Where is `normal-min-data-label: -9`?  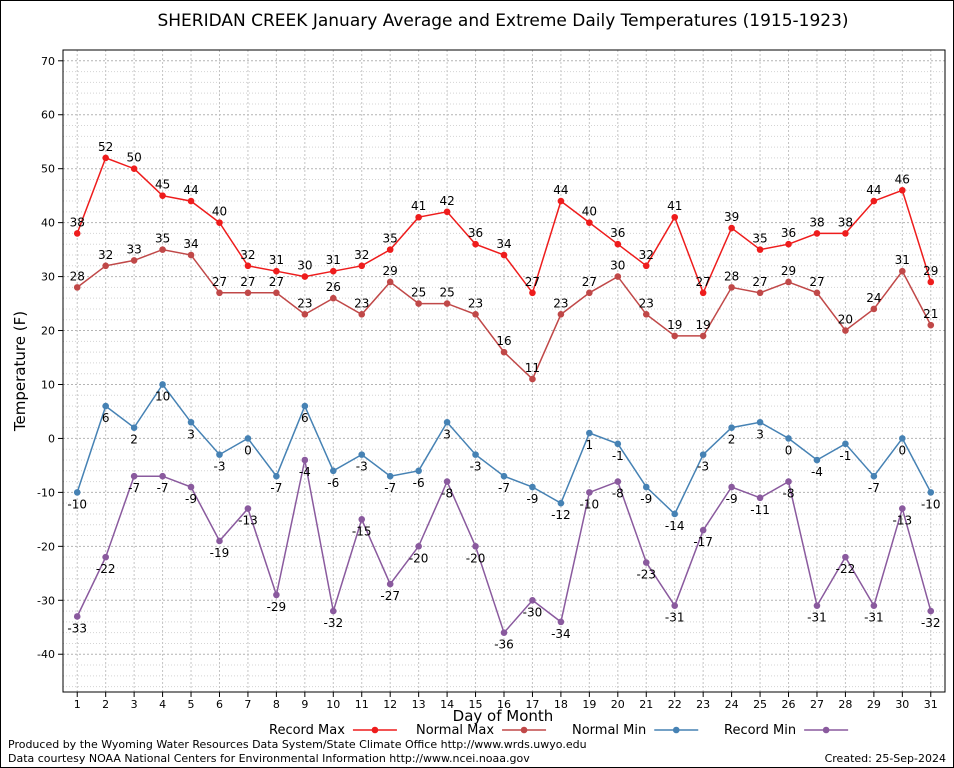
normal-min-data-label: -9 is located at coordinates (646, 499).